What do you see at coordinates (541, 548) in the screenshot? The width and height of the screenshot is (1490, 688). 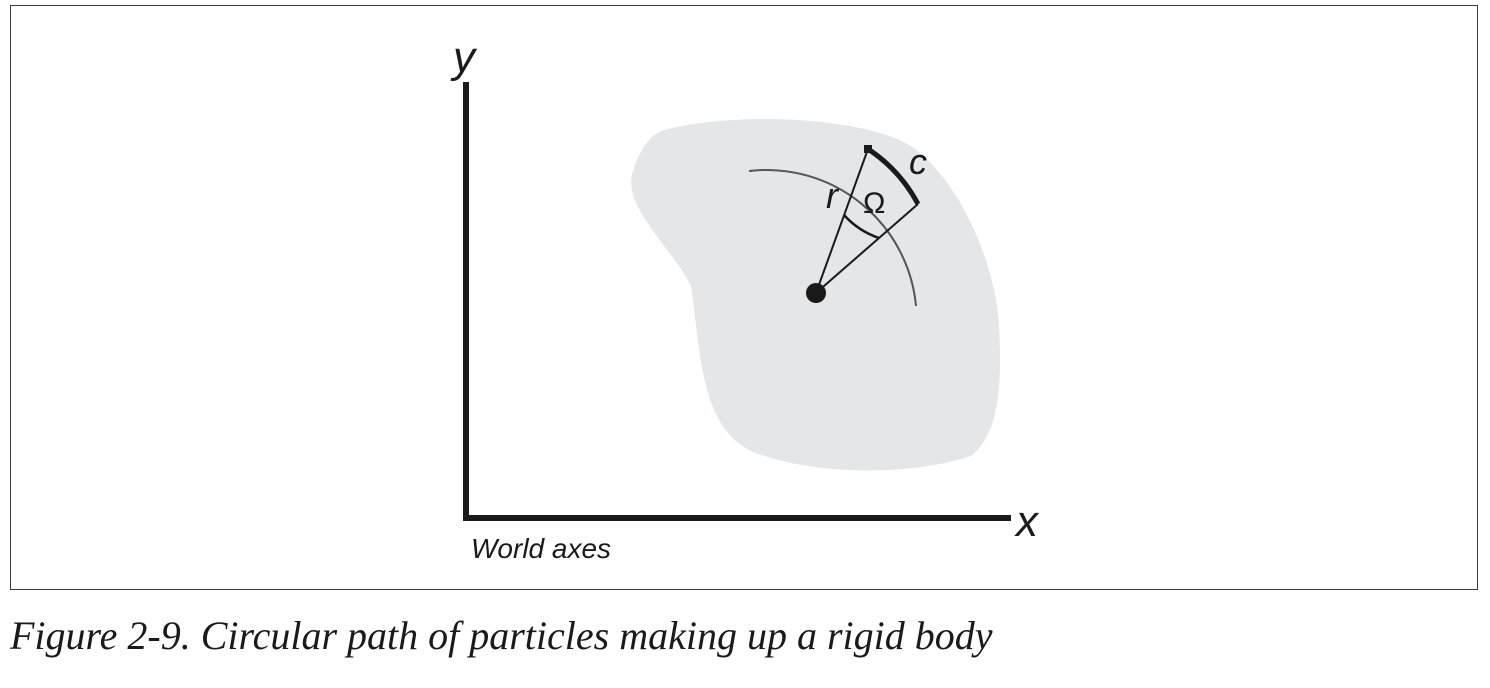 I see `world-axes-label: World axes` at bounding box center [541, 548].